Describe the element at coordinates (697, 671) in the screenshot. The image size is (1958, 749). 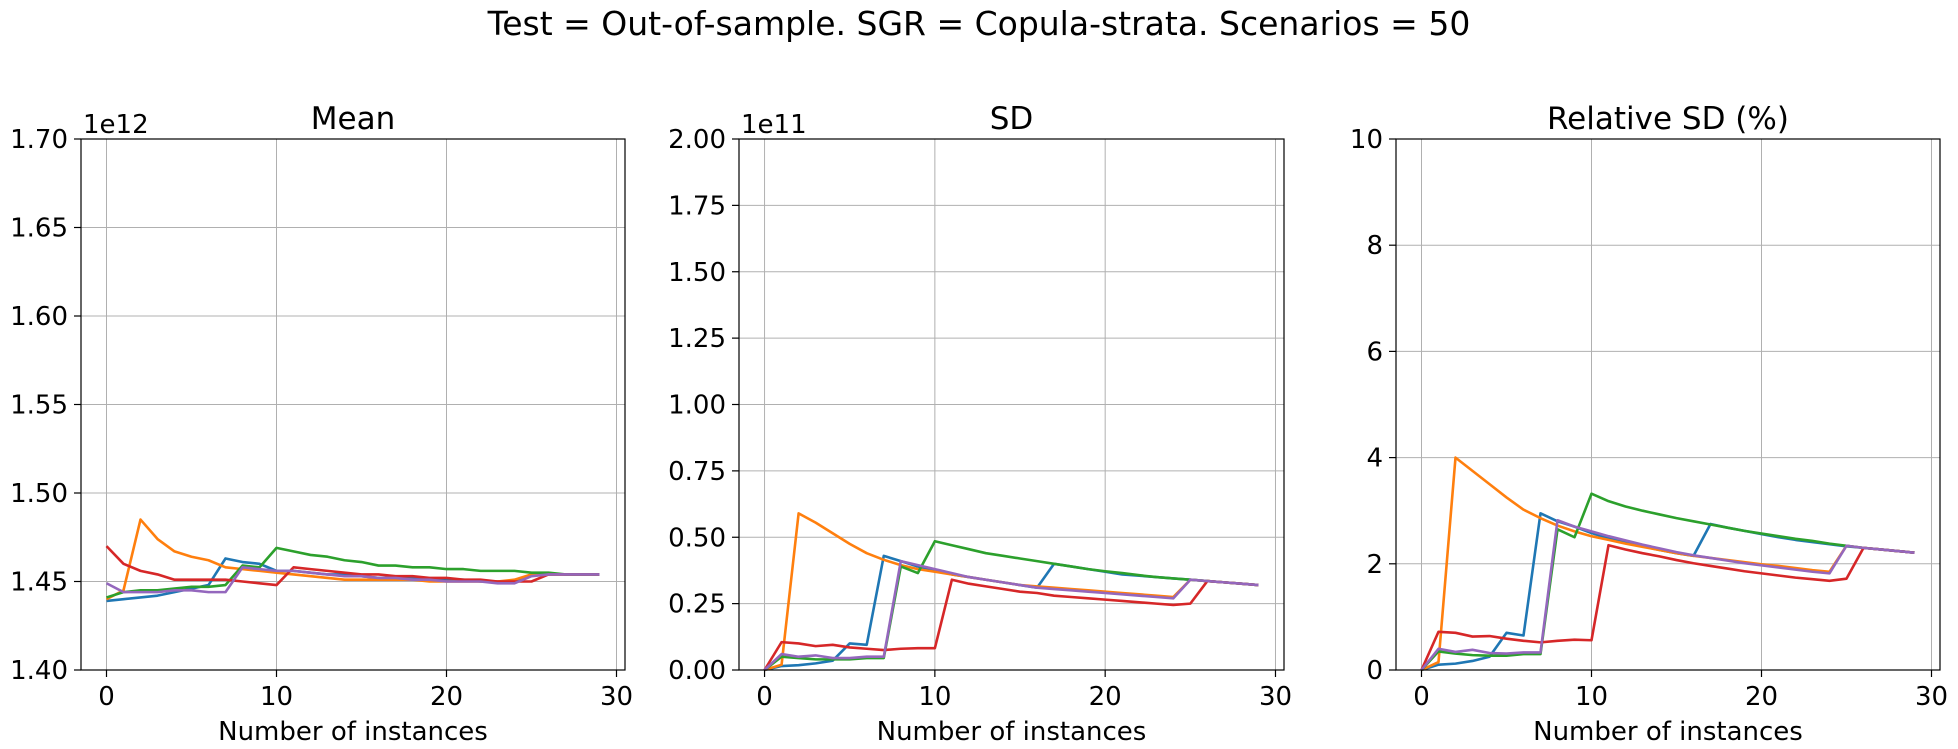
I see `y-tick-label: 0.00` at that location.